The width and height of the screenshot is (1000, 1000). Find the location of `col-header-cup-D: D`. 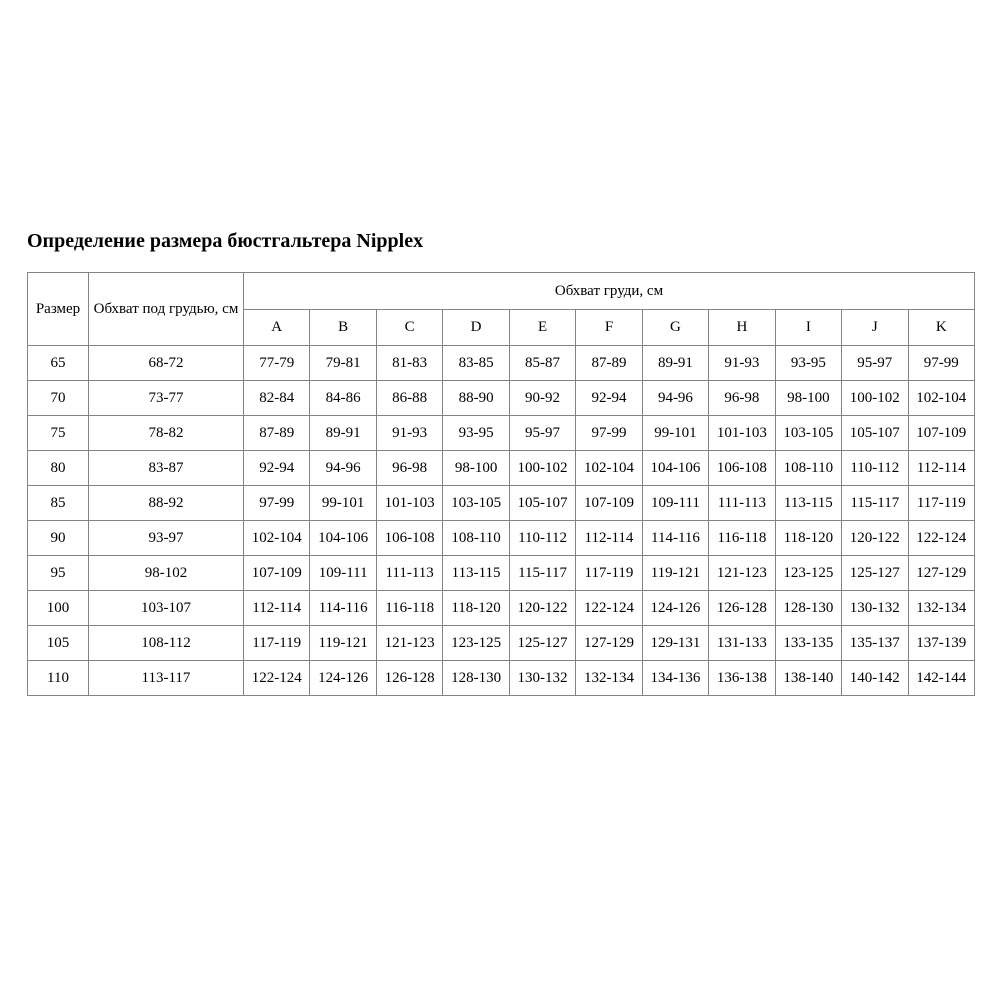

col-header-cup-D: D is located at coordinates (476, 327).